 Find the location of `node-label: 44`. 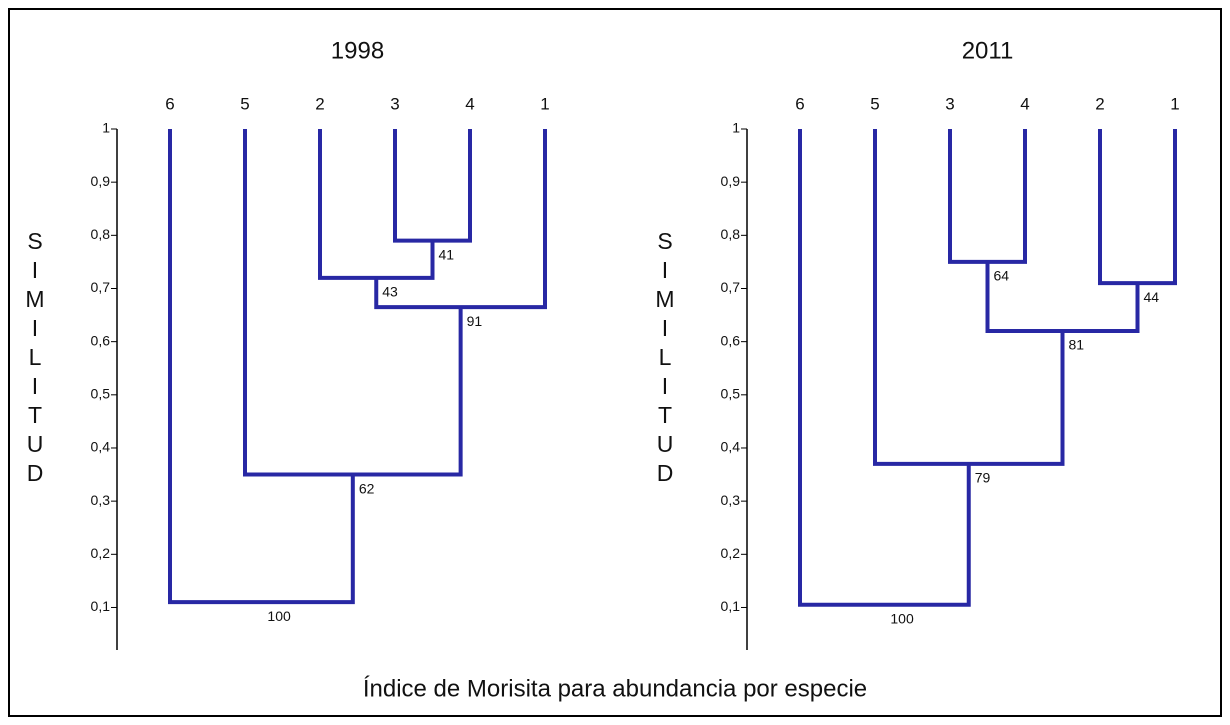

node-label: 44 is located at coordinates (1152, 297).